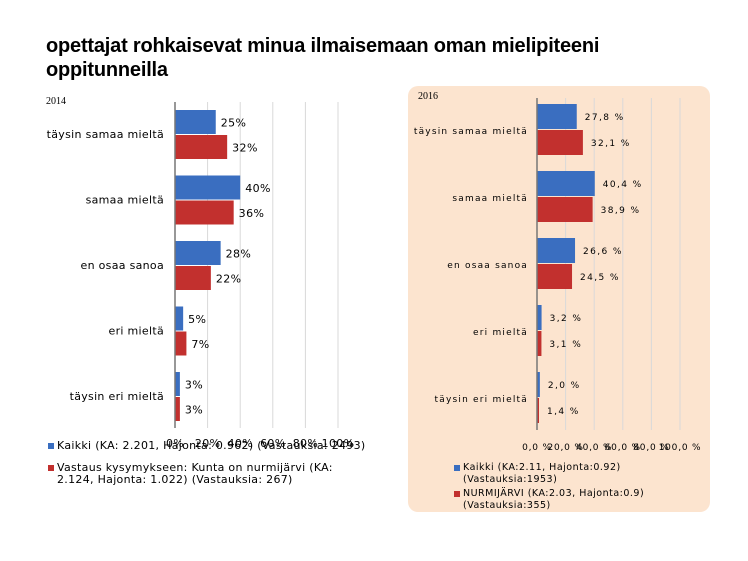  Describe the element at coordinates (272, 443) in the screenshot. I see `x-tick-label: 60%` at that location.